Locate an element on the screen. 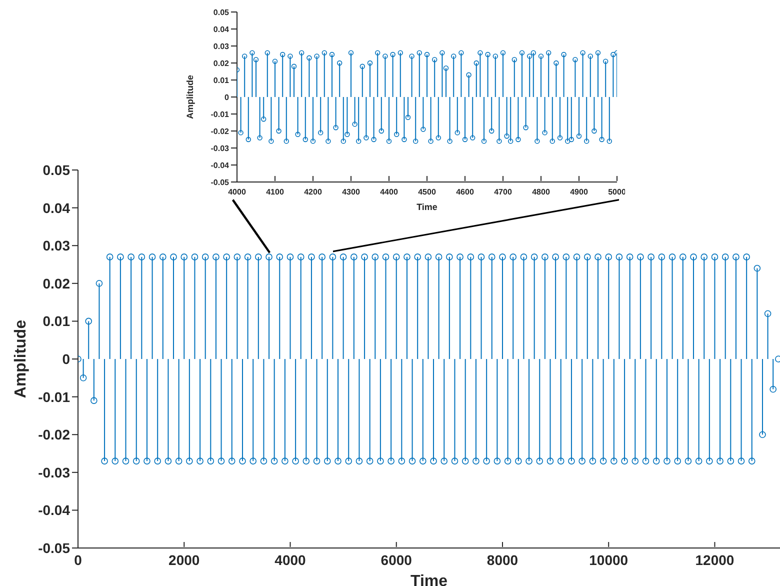  x-tick-label: 4800 is located at coordinates (541, 192).